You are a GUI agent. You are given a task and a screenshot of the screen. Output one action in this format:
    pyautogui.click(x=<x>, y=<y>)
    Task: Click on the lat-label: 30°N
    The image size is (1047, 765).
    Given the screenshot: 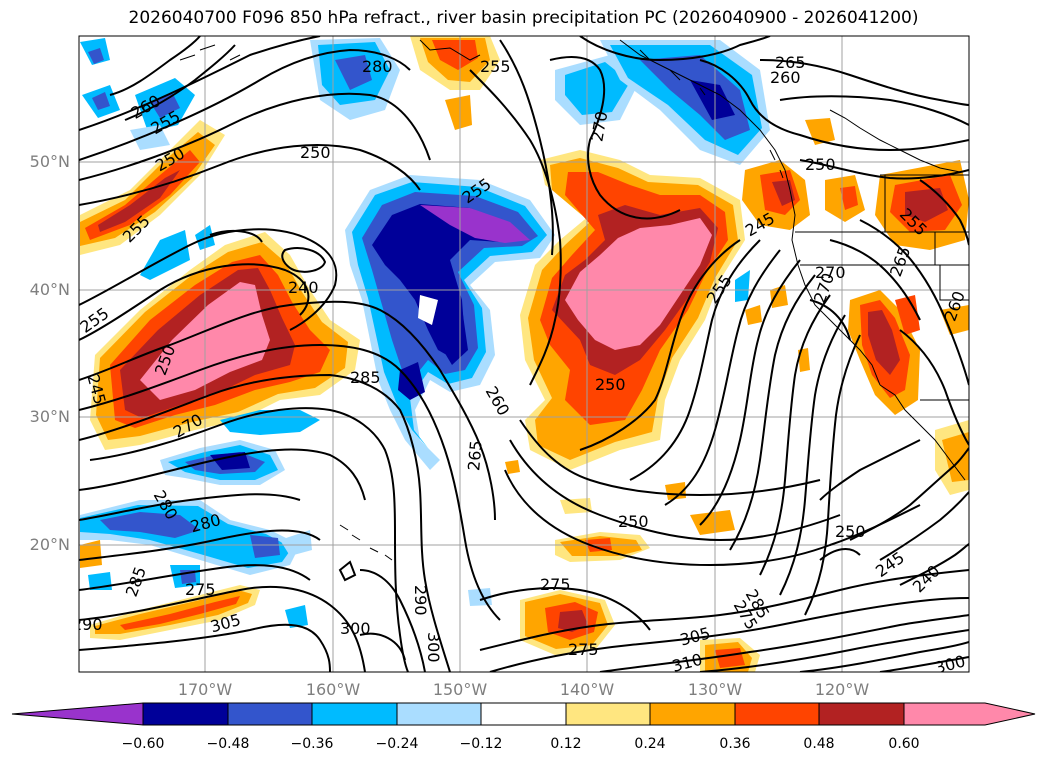 What is the action you would take?
    pyautogui.click(x=49, y=416)
    